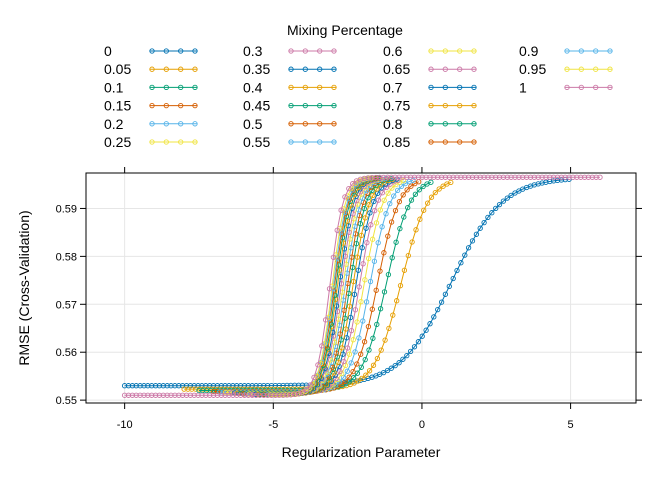 The height and width of the screenshot is (480, 672). I want to click on series-0.35, so click(315, 286).